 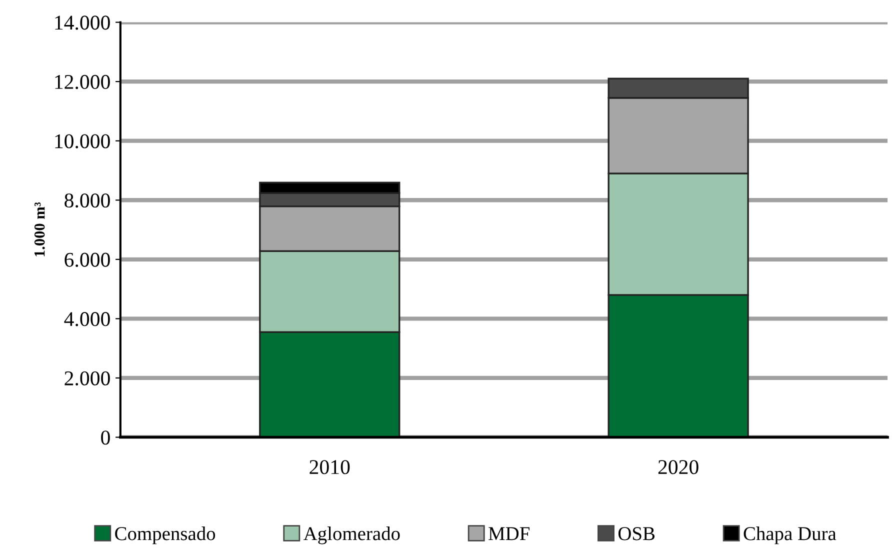 What do you see at coordinates (330, 467) in the screenshot?
I see `x-tick-label: 2010` at bounding box center [330, 467].